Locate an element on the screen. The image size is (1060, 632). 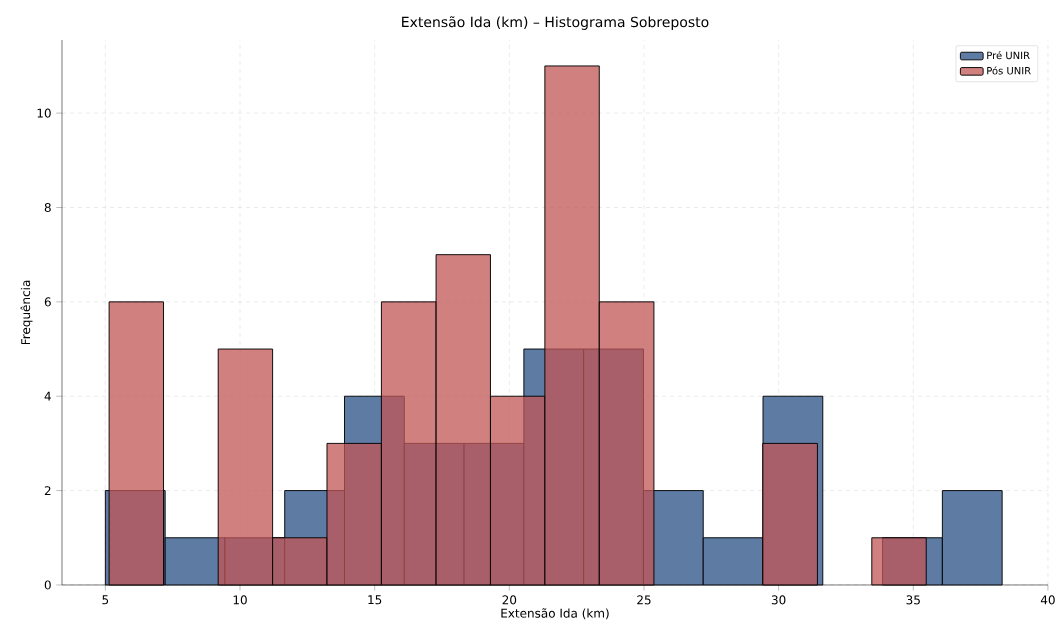
x-tick-label: 30 is located at coordinates (778, 600).